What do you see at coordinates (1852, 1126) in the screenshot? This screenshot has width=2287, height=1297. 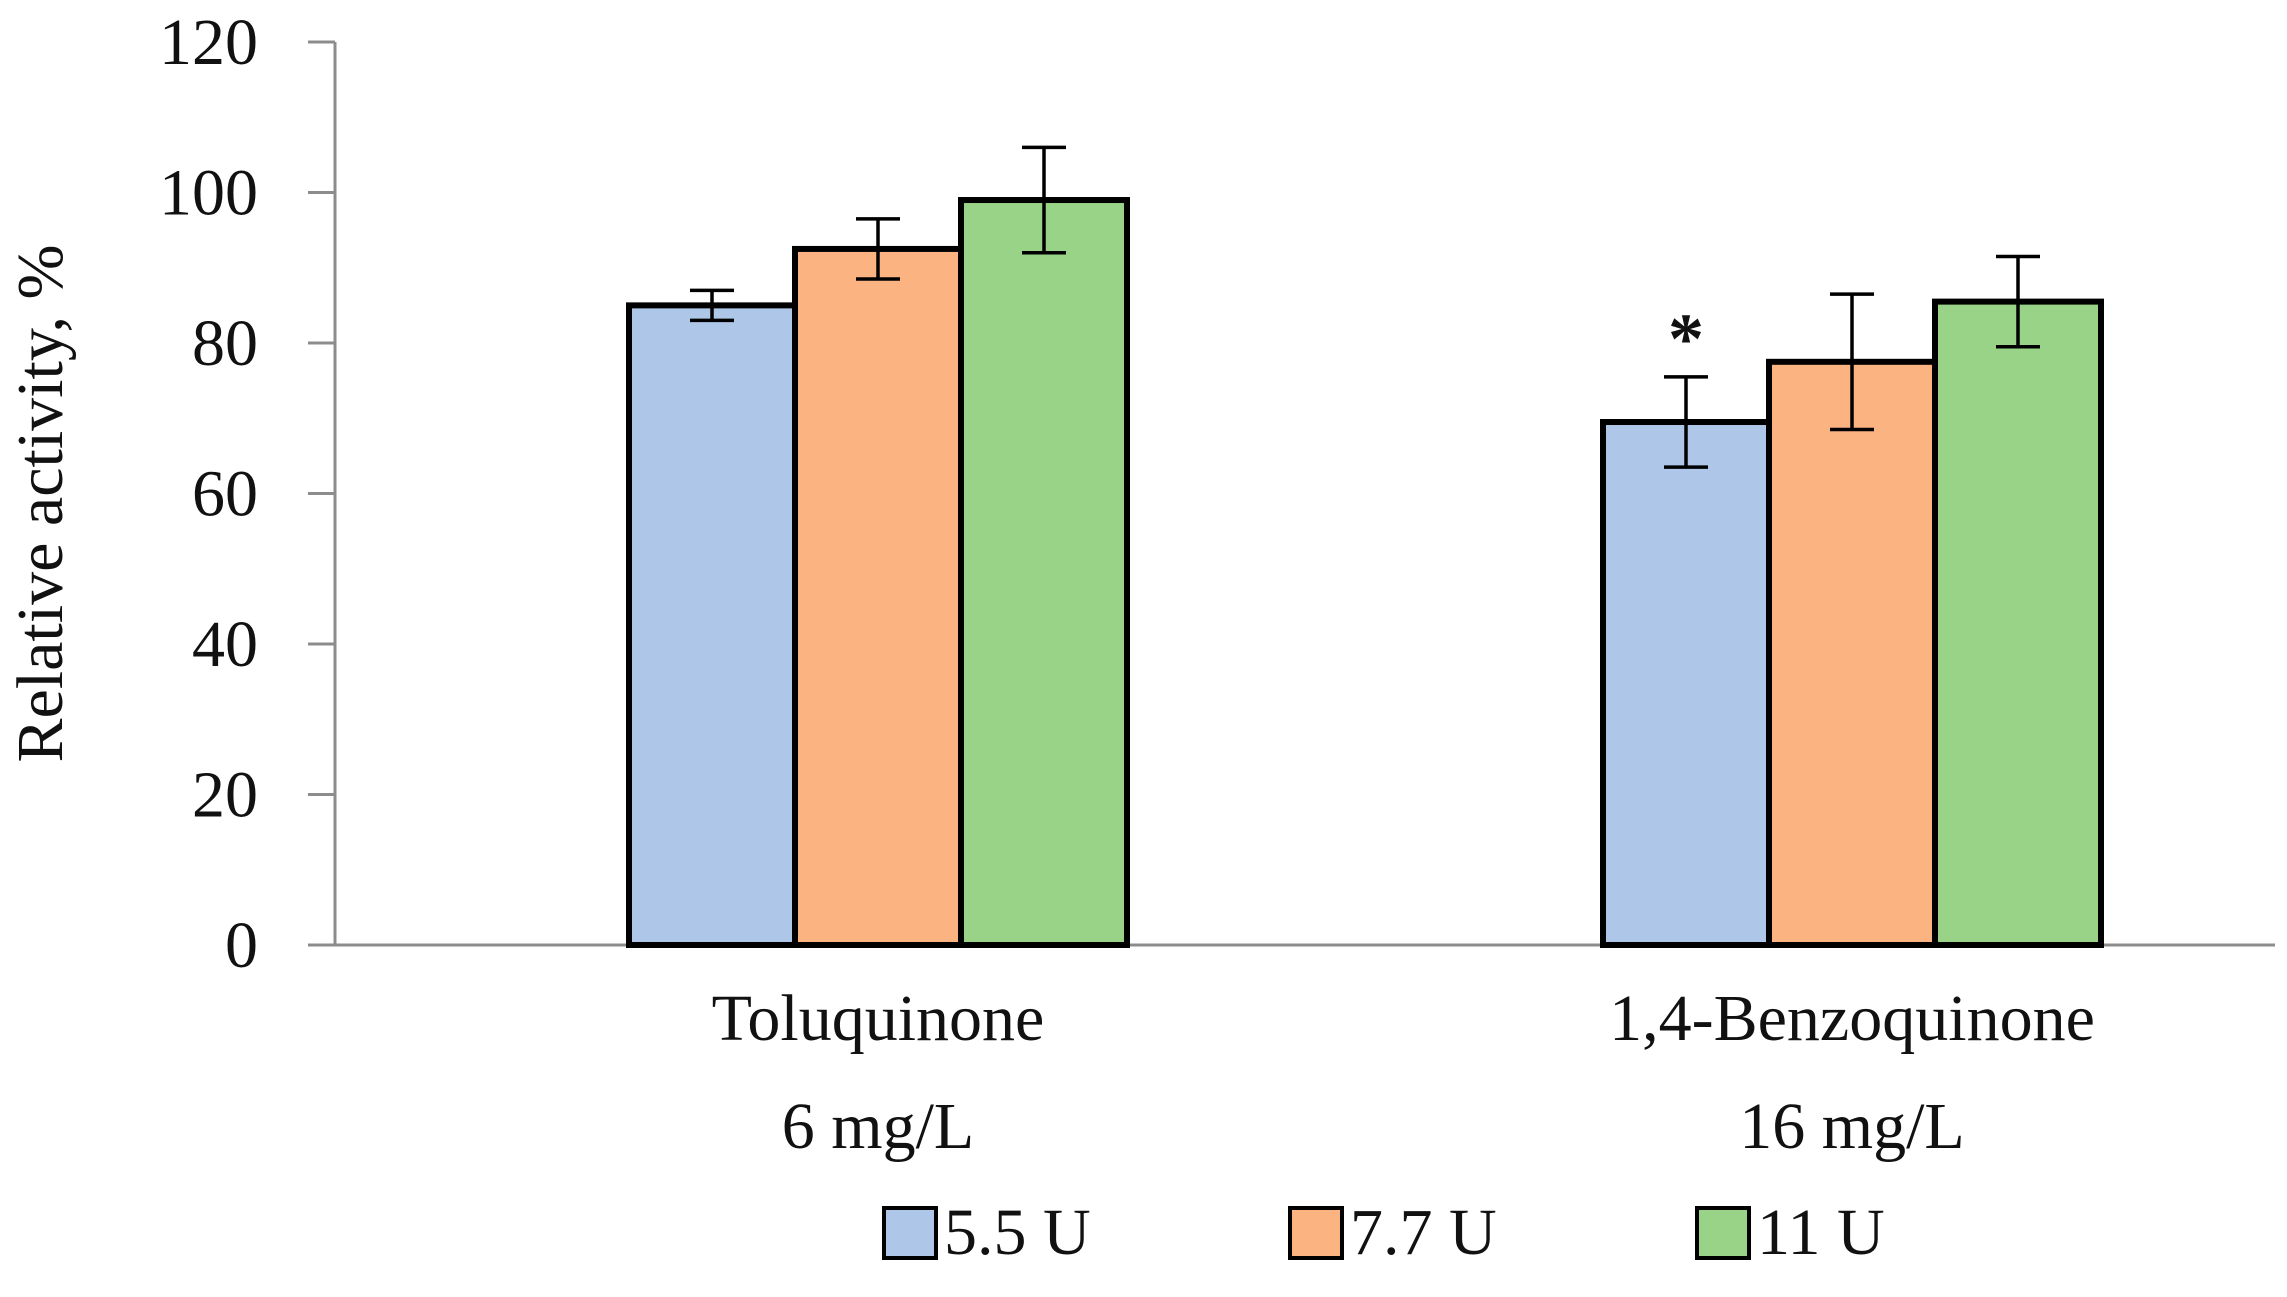 I see `category-label-line2: 16 mg/L` at bounding box center [1852, 1126].